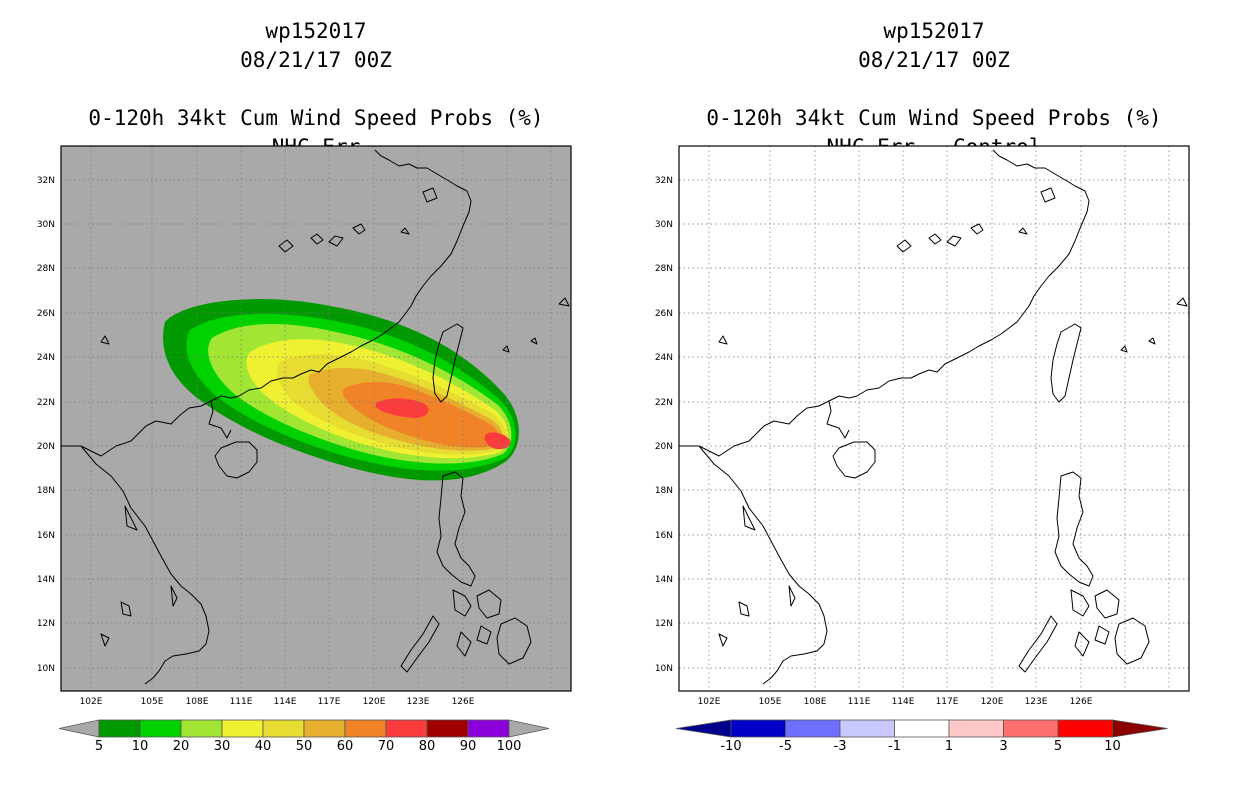 The width and height of the screenshot is (1236, 800). Describe the element at coordinates (222, 746) in the screenshot. I see `colorbar-label: 30` at that location.